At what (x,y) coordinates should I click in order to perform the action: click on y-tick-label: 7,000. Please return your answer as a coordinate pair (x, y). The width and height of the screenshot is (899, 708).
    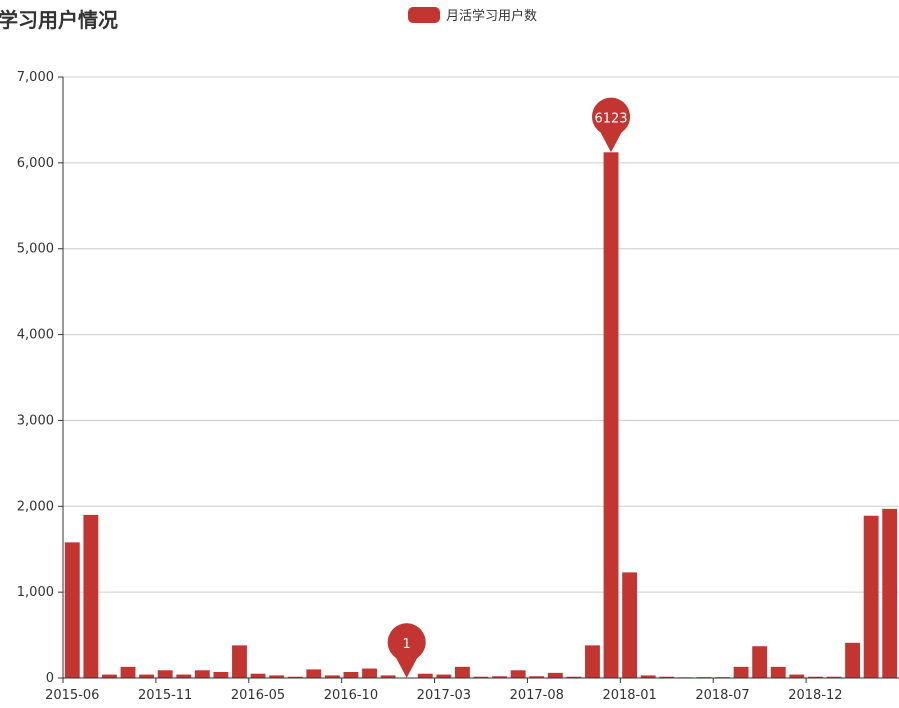
    Looking at the image, I should click on (35, 77).